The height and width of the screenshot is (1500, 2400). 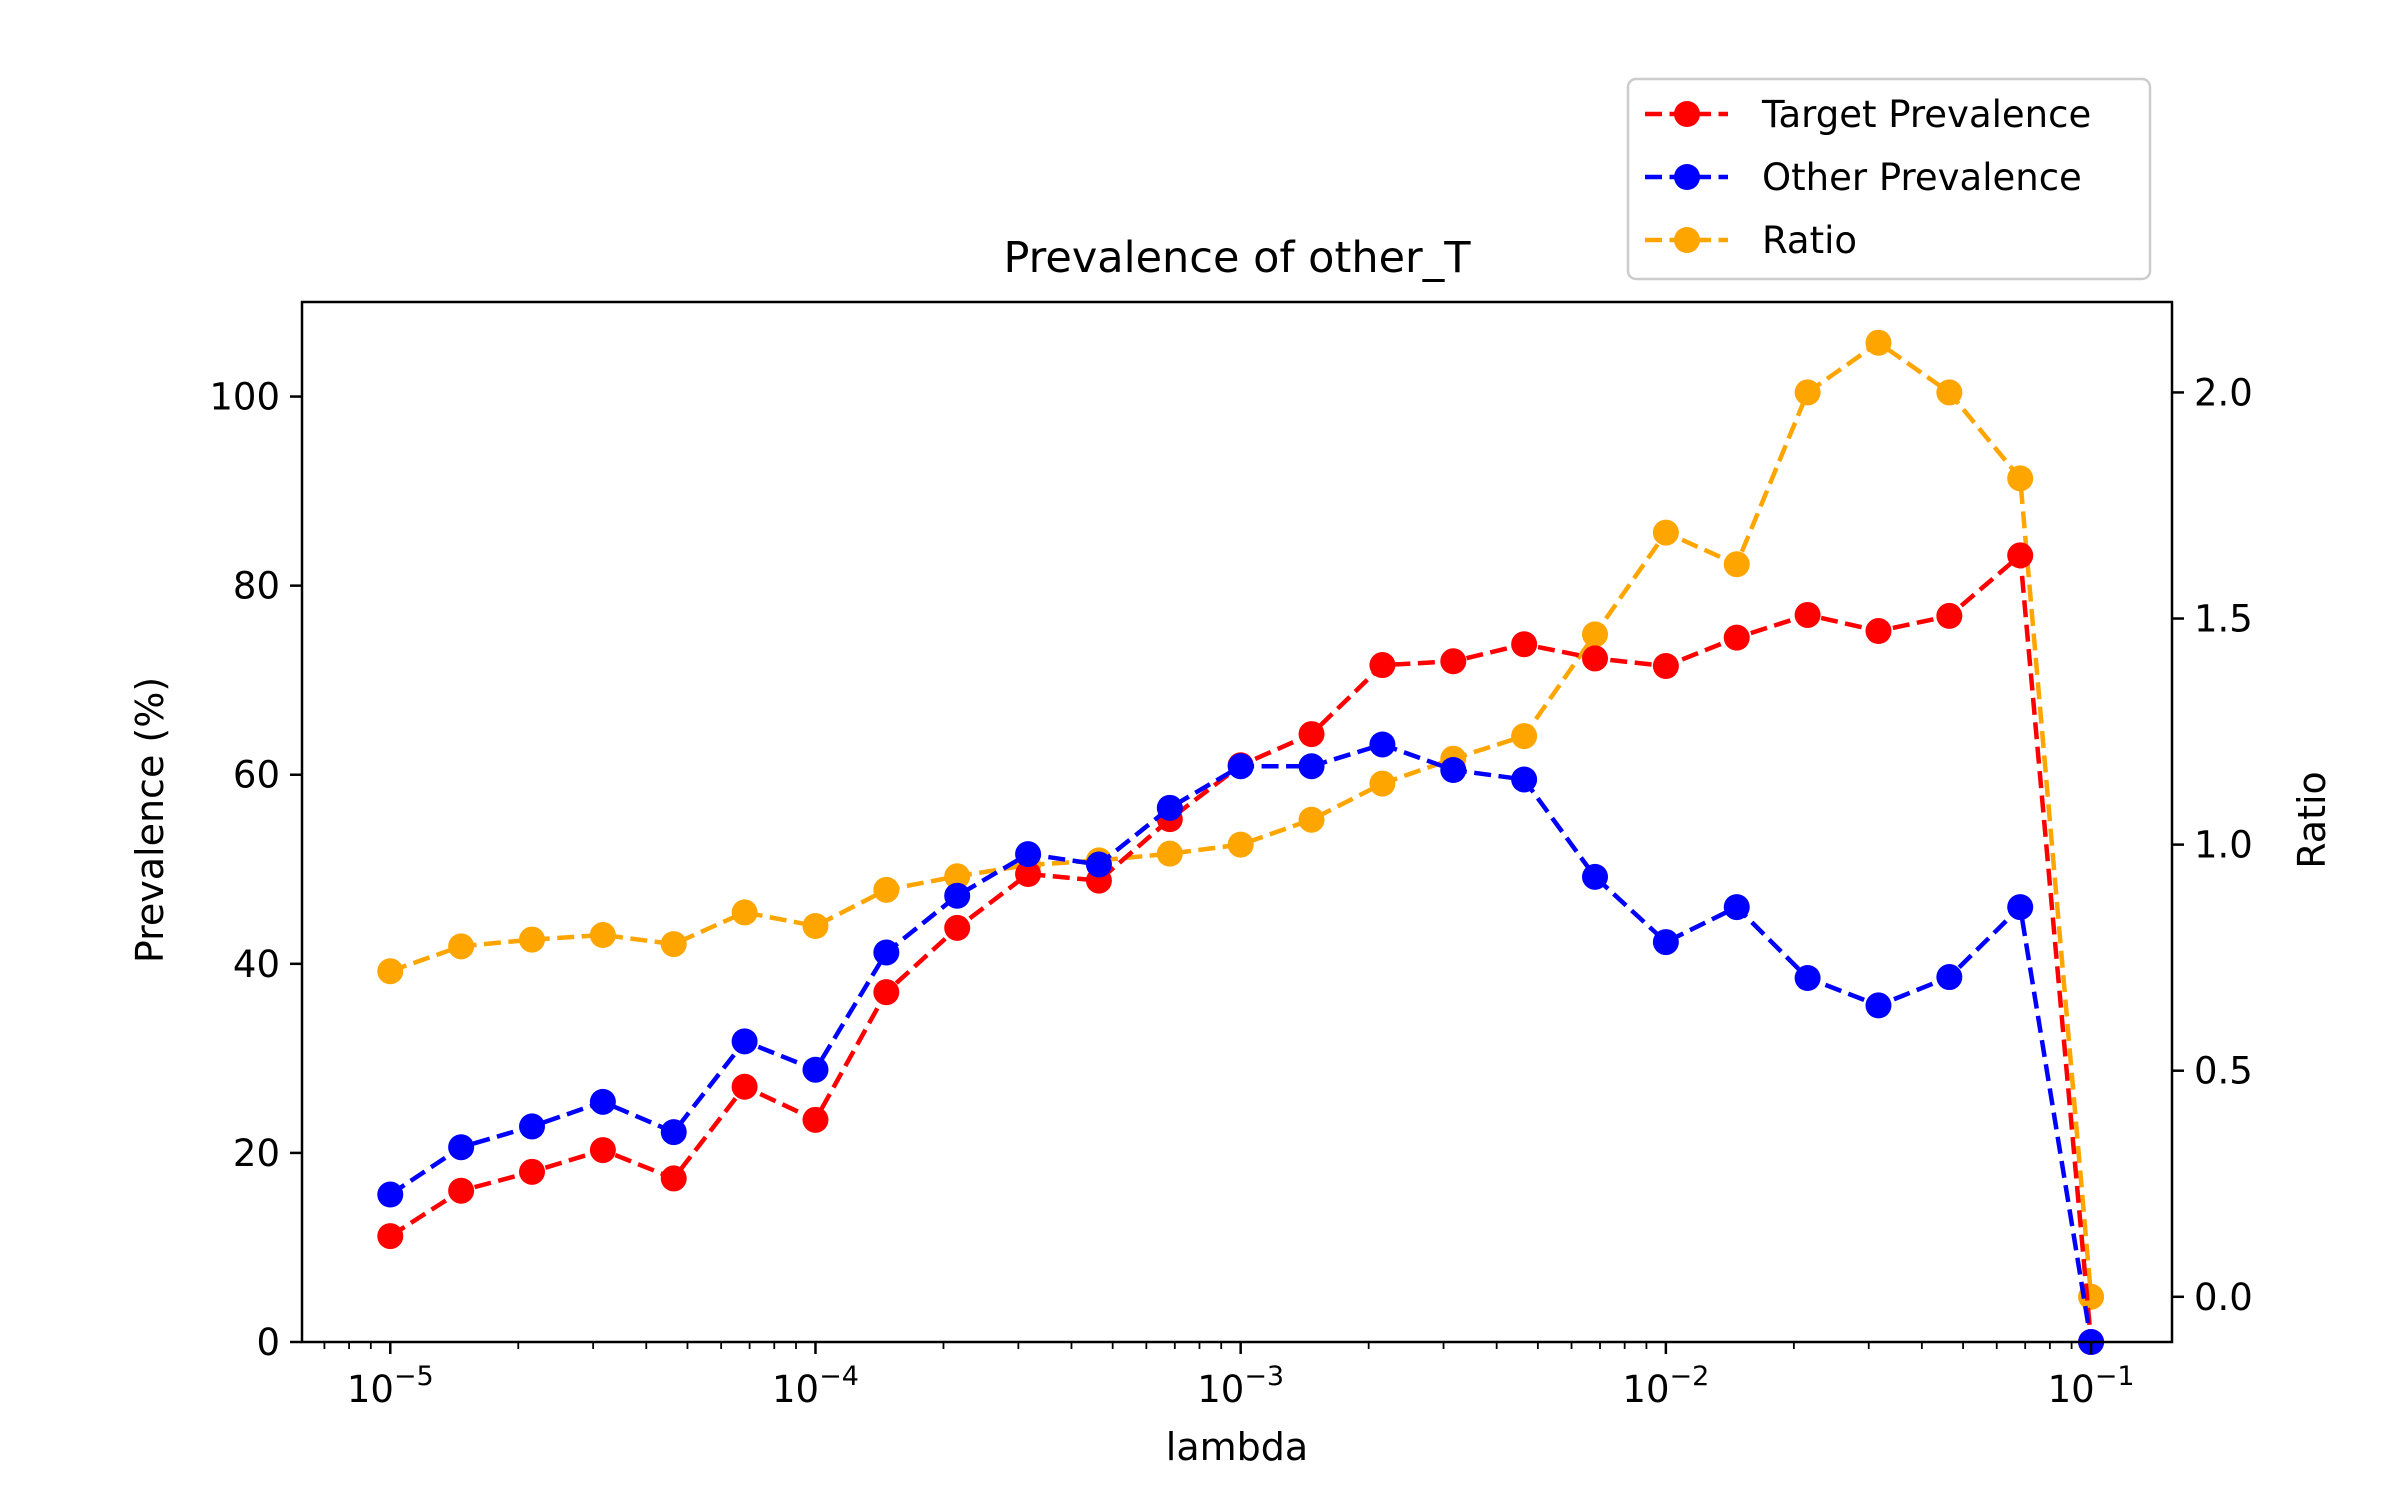 What do you see at coordinates (2223, 845) in the screenshot?
I see `y2-tick-label: 1.0` at bounding box center [2223, 845].